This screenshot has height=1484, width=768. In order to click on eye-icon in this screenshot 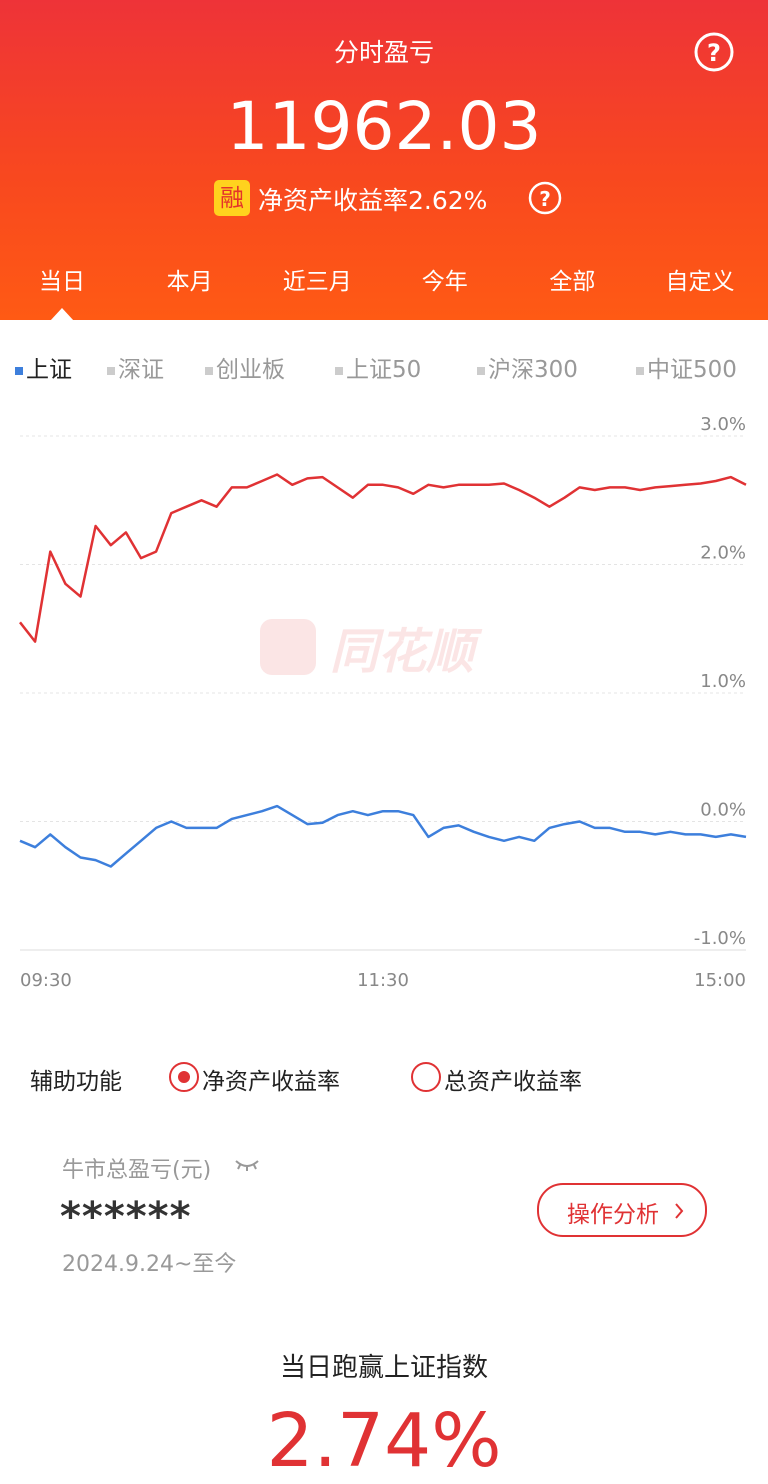, I will do `click(247, 1165)`.